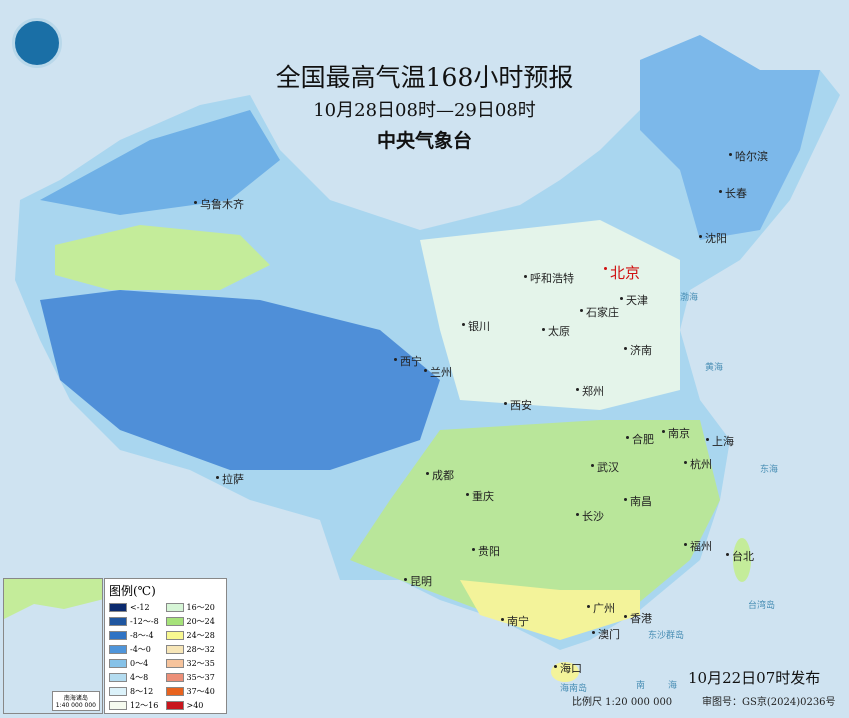  Describe the element at coordinates (748, 156) in the screenshot. I see `city-label: 哈尔滨` at that location.